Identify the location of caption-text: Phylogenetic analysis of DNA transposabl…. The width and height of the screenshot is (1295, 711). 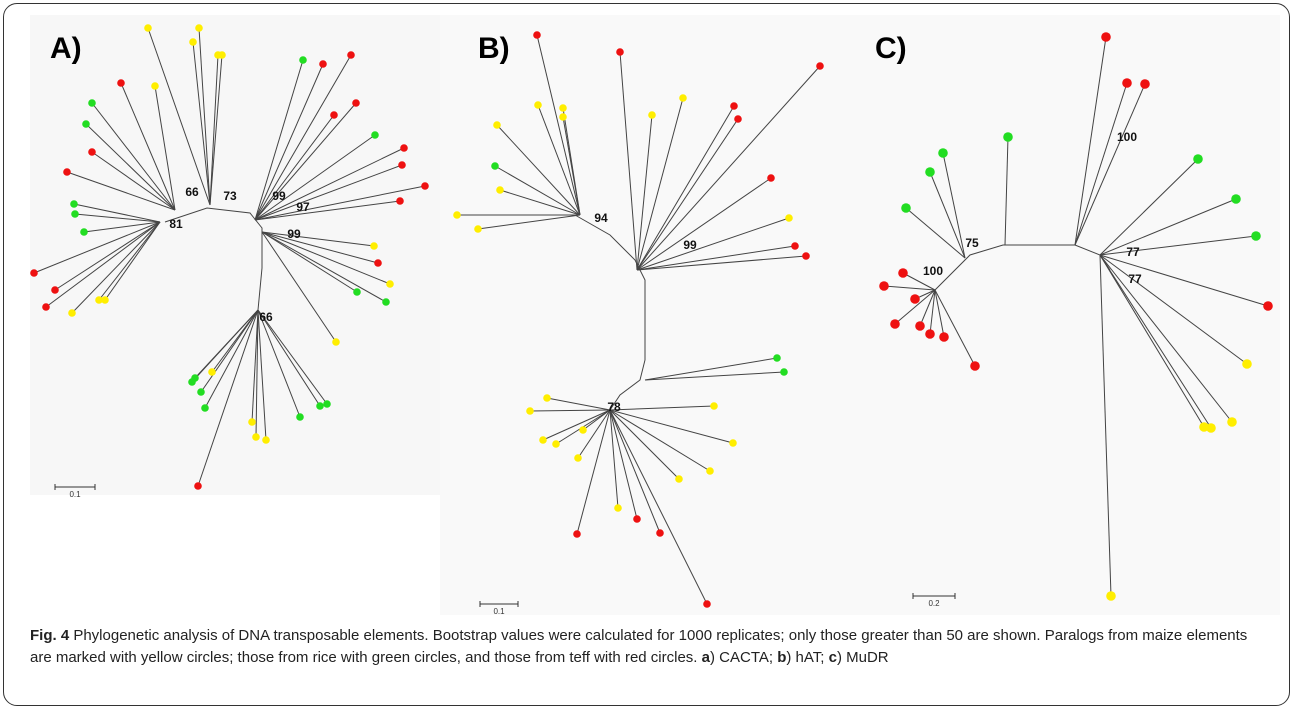
(639, 646).